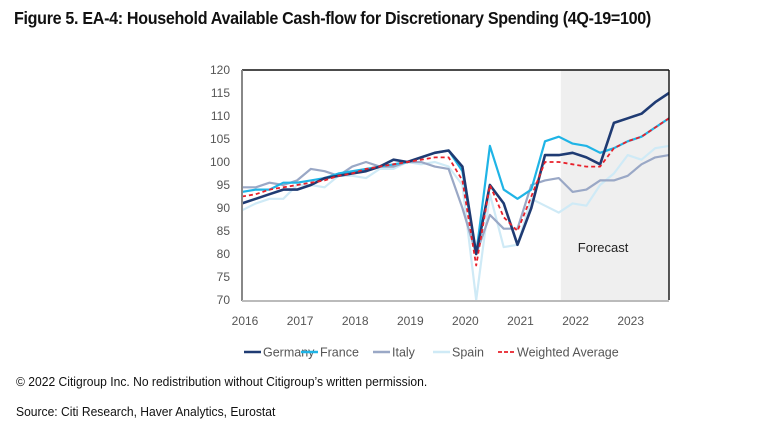 Image resolution: width=763 pixels, height=427 pixels. Describe the element at coordinates (355, 321) in the screenshot. I see `x-tick-label: 2018` at that location.